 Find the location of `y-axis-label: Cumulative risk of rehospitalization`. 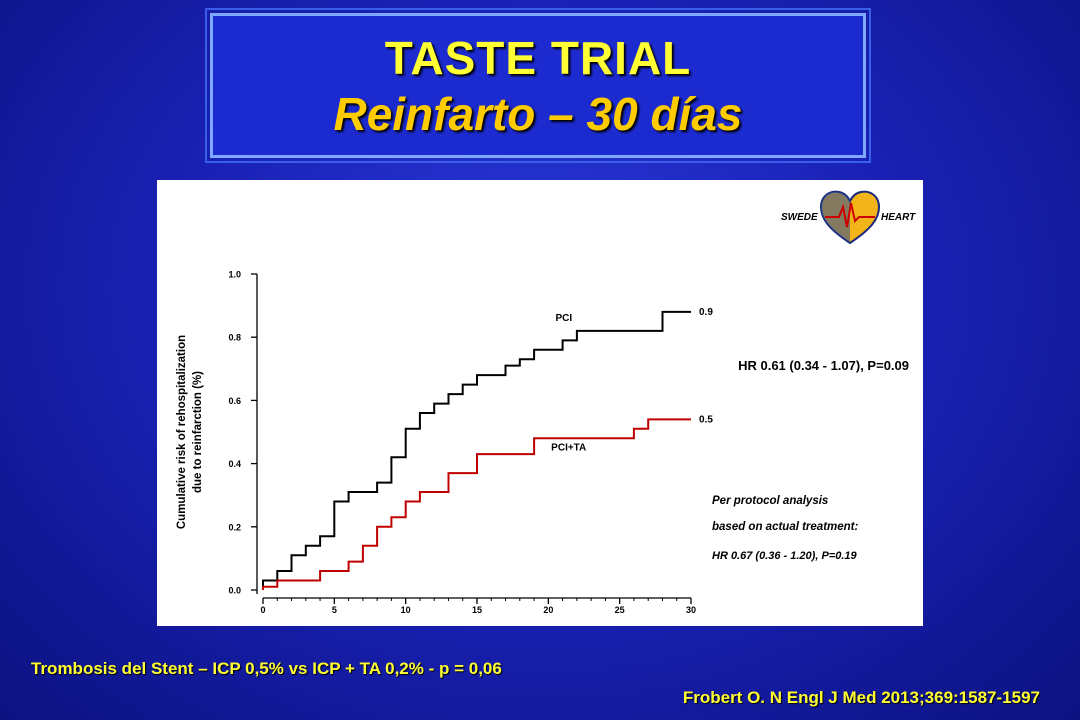

y-axis-label: Cumulative risk of rehospitalization is located at coordinates (182, 432).